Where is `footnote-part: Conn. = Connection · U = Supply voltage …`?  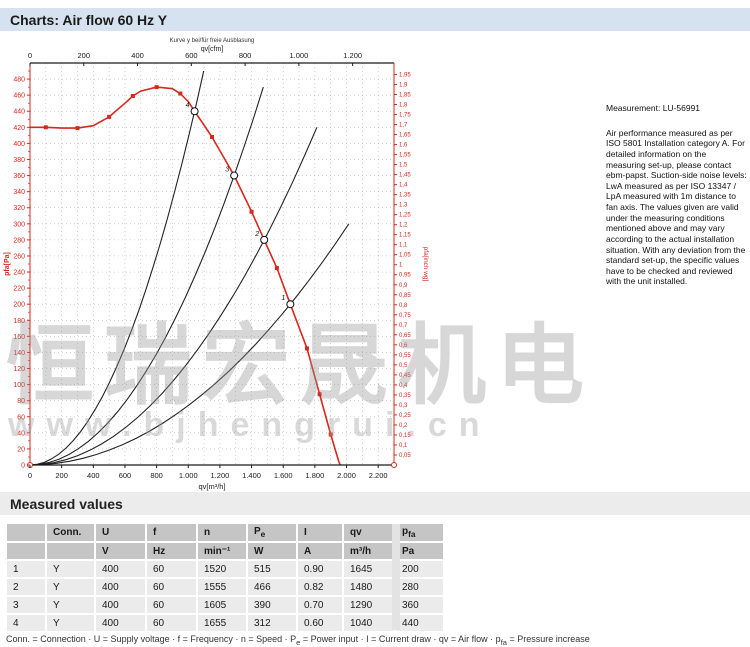
footnote-part: Conn. = Connection · U = Supply voltage … is located at coordinates (151, 639).